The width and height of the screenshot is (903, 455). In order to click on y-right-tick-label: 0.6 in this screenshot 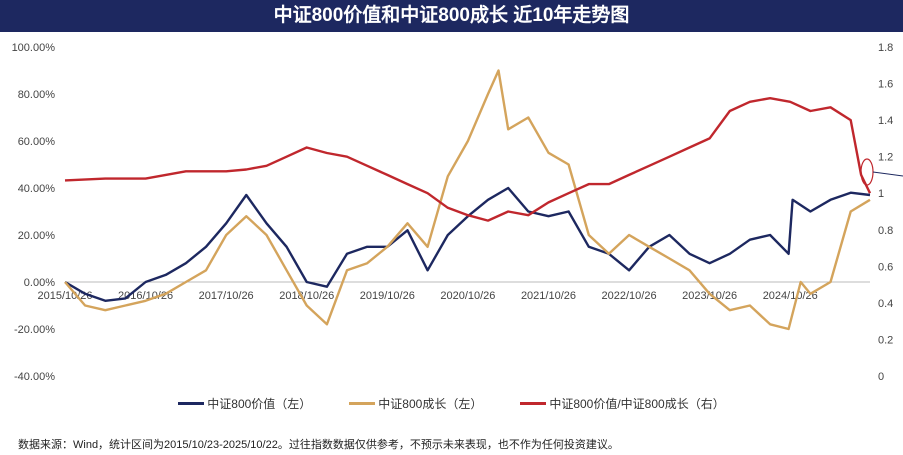, I will do `click(885, 267)`.